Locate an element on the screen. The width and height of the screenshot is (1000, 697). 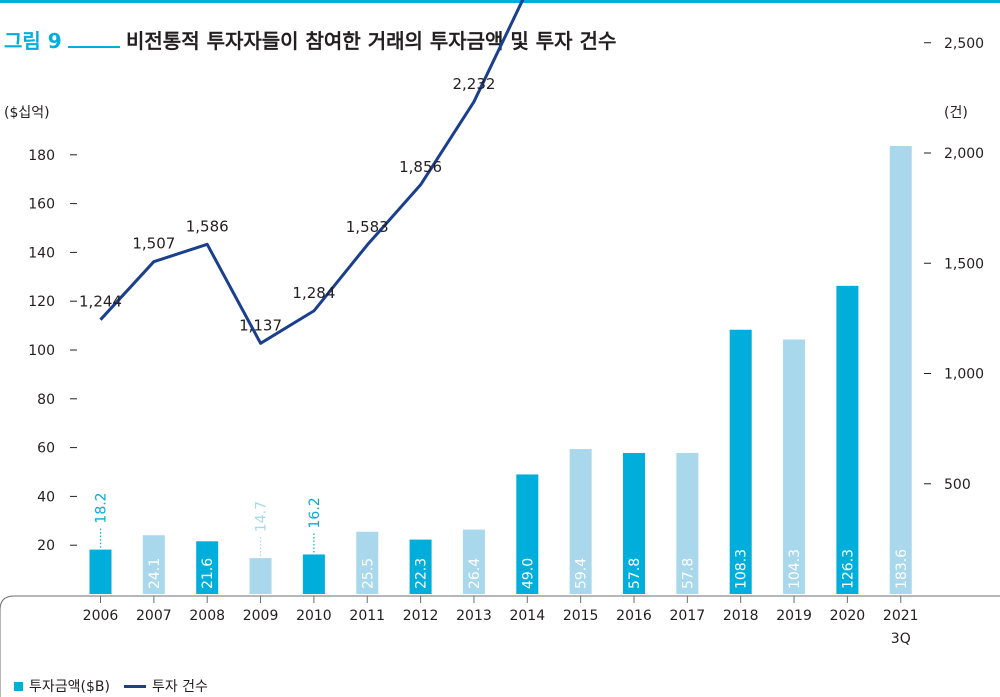
legend: 투자금액($B) 투자 건수 is located at coordinates (111, 686).